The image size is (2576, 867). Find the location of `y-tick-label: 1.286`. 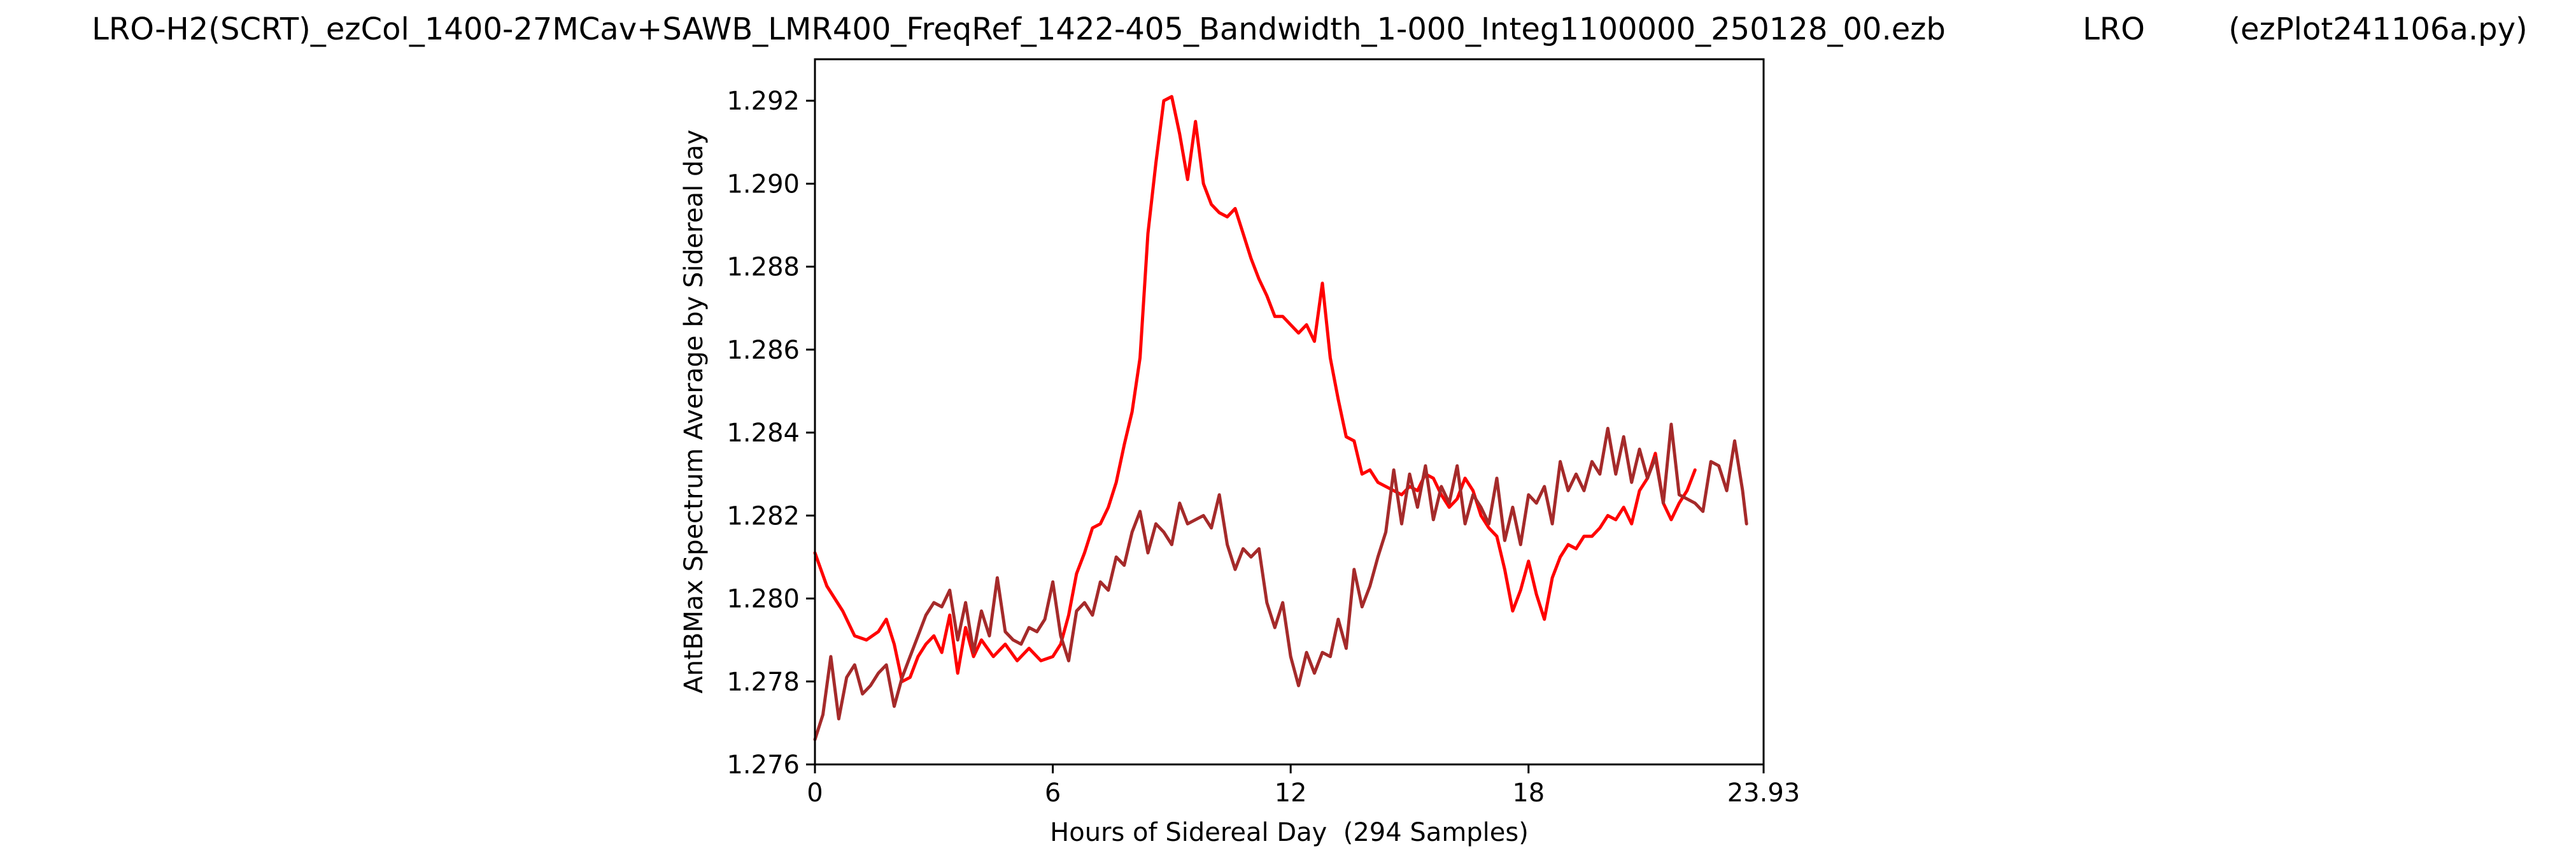

y-tick-label: 1.286 is located at coordinates (763, 350).